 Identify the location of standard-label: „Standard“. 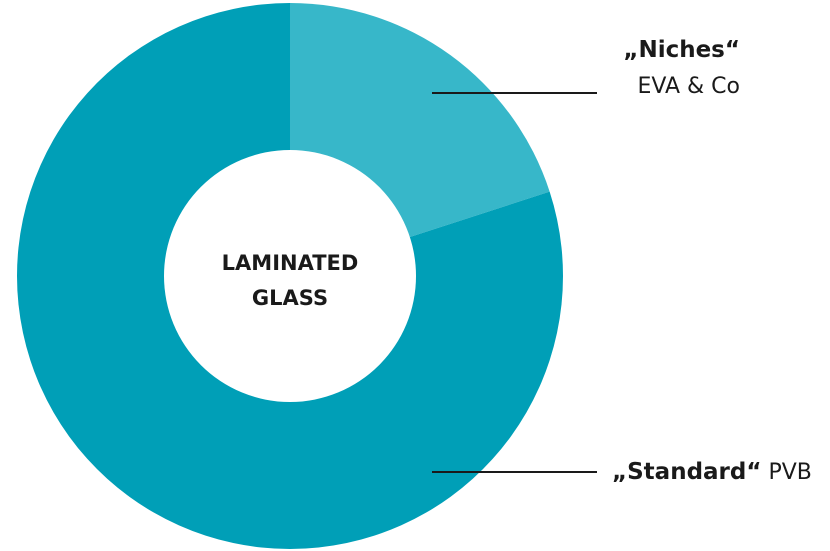
(686, 472).